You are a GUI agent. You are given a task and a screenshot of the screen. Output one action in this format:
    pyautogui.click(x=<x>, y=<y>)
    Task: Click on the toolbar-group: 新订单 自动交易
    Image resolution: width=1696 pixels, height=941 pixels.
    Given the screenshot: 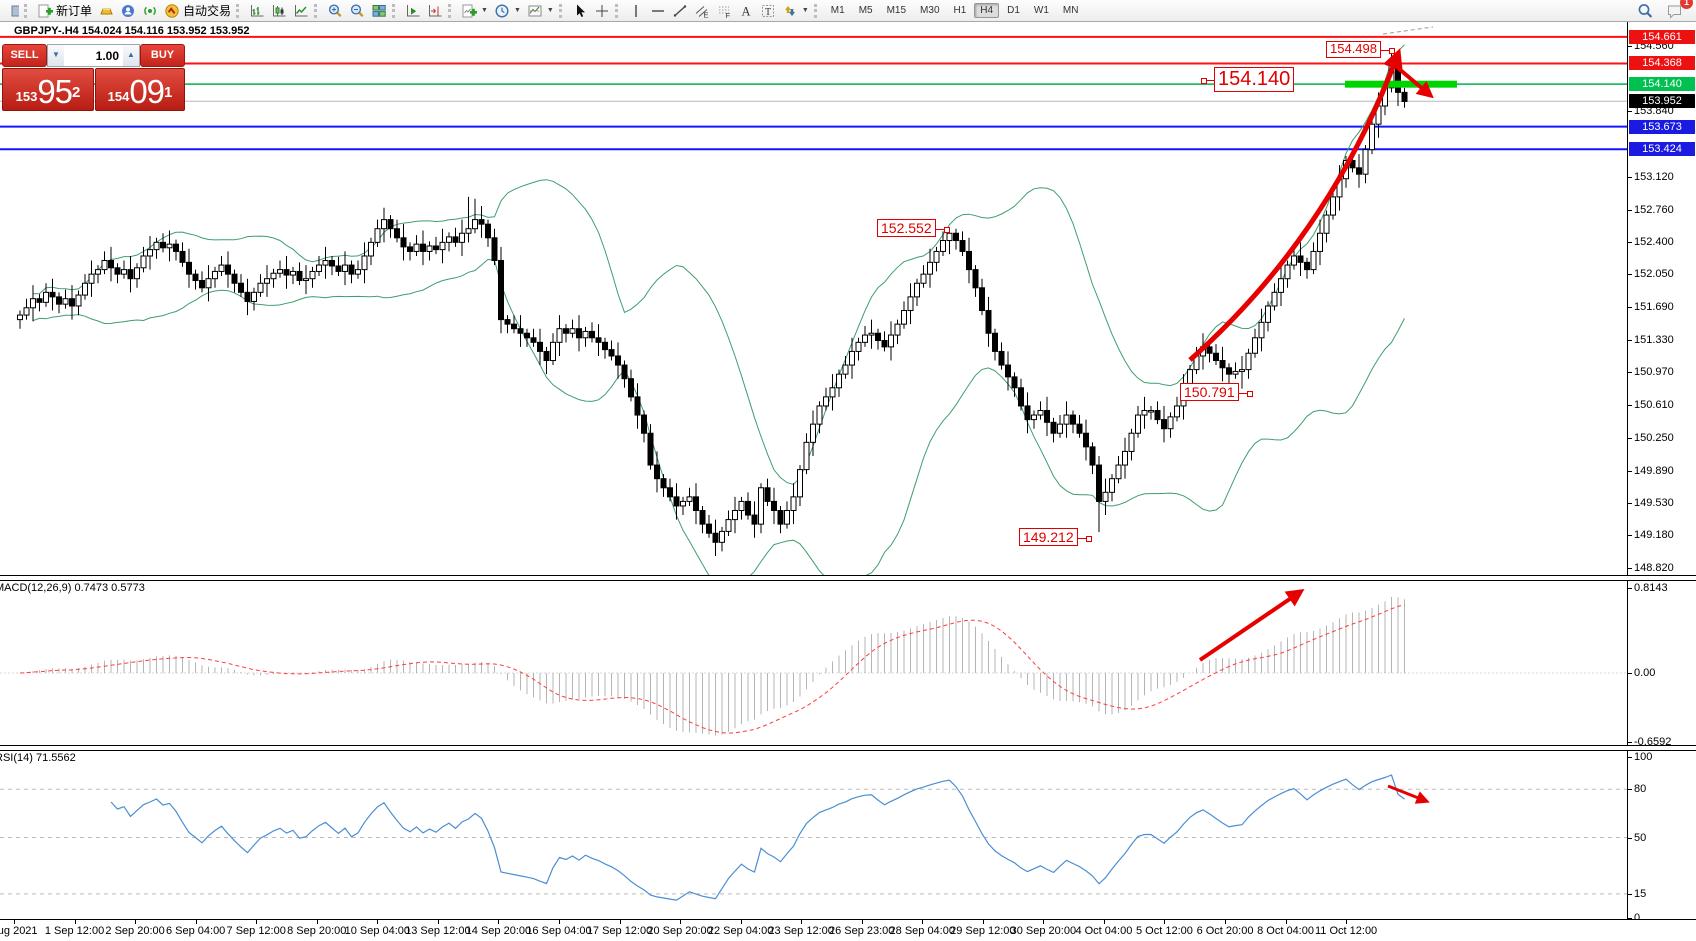 What is the action you would take?
    pyautogui.click(x=128, y=10)
    